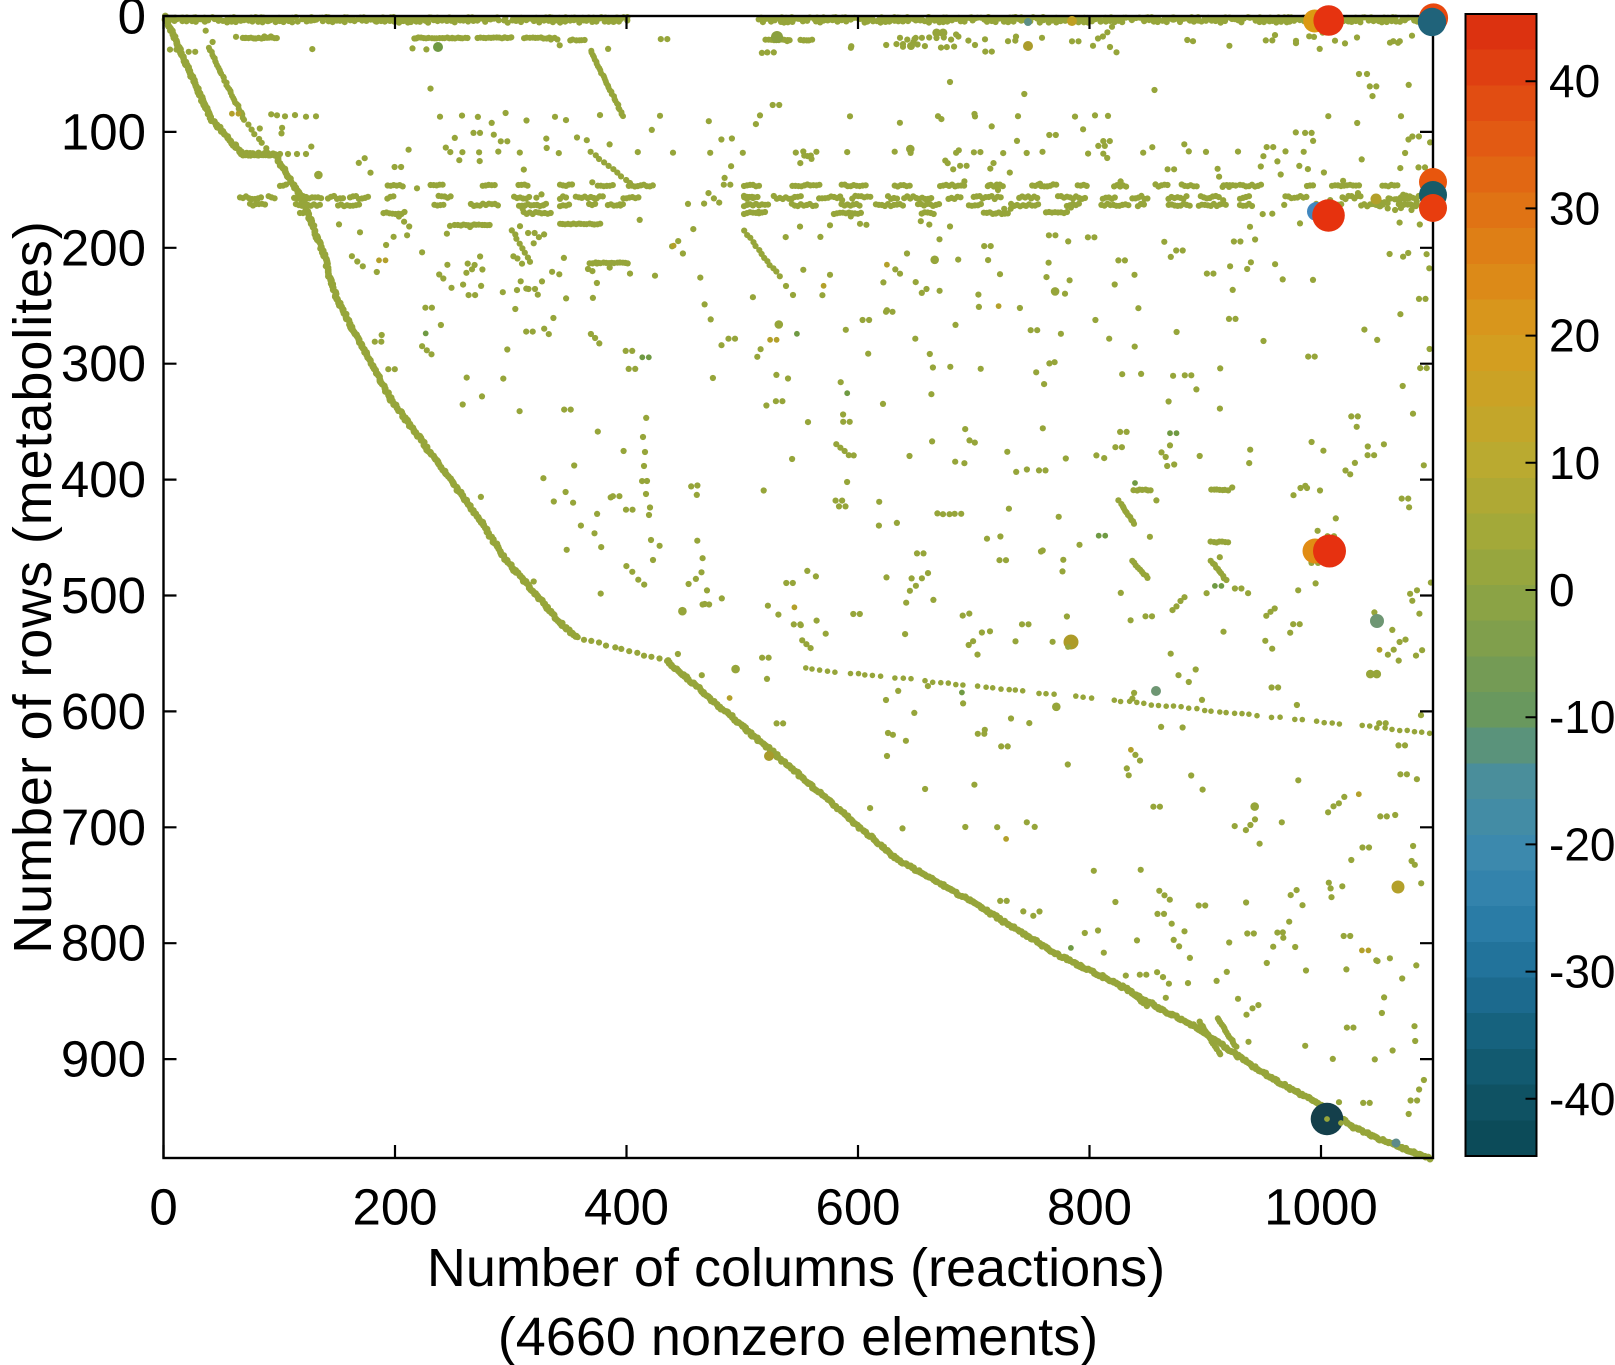 The image size is (1615, 1365). Describe the element at coordinates (103, 363) in the screenshot. I see `svg-text: 300` at that location.